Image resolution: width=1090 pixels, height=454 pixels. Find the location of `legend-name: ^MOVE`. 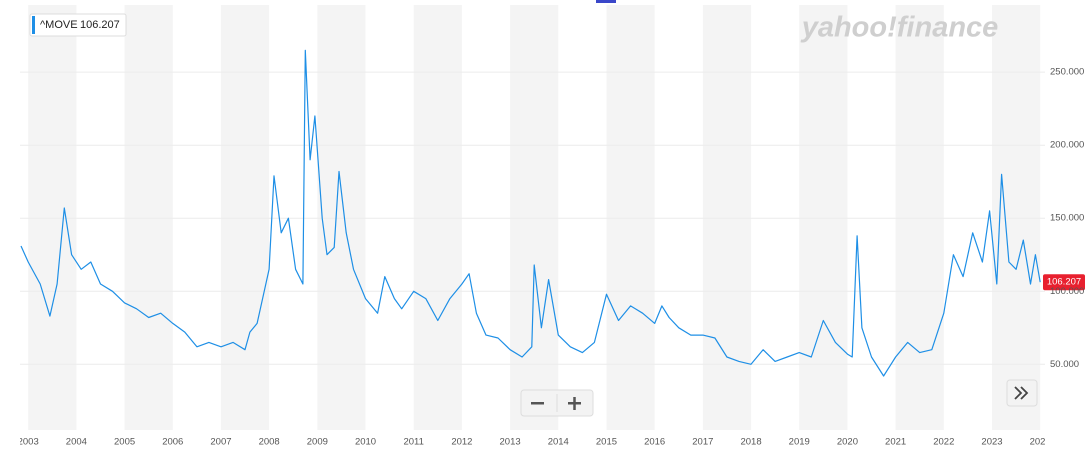

legend-name: ^MOVE is located at coordinates (59, 25).